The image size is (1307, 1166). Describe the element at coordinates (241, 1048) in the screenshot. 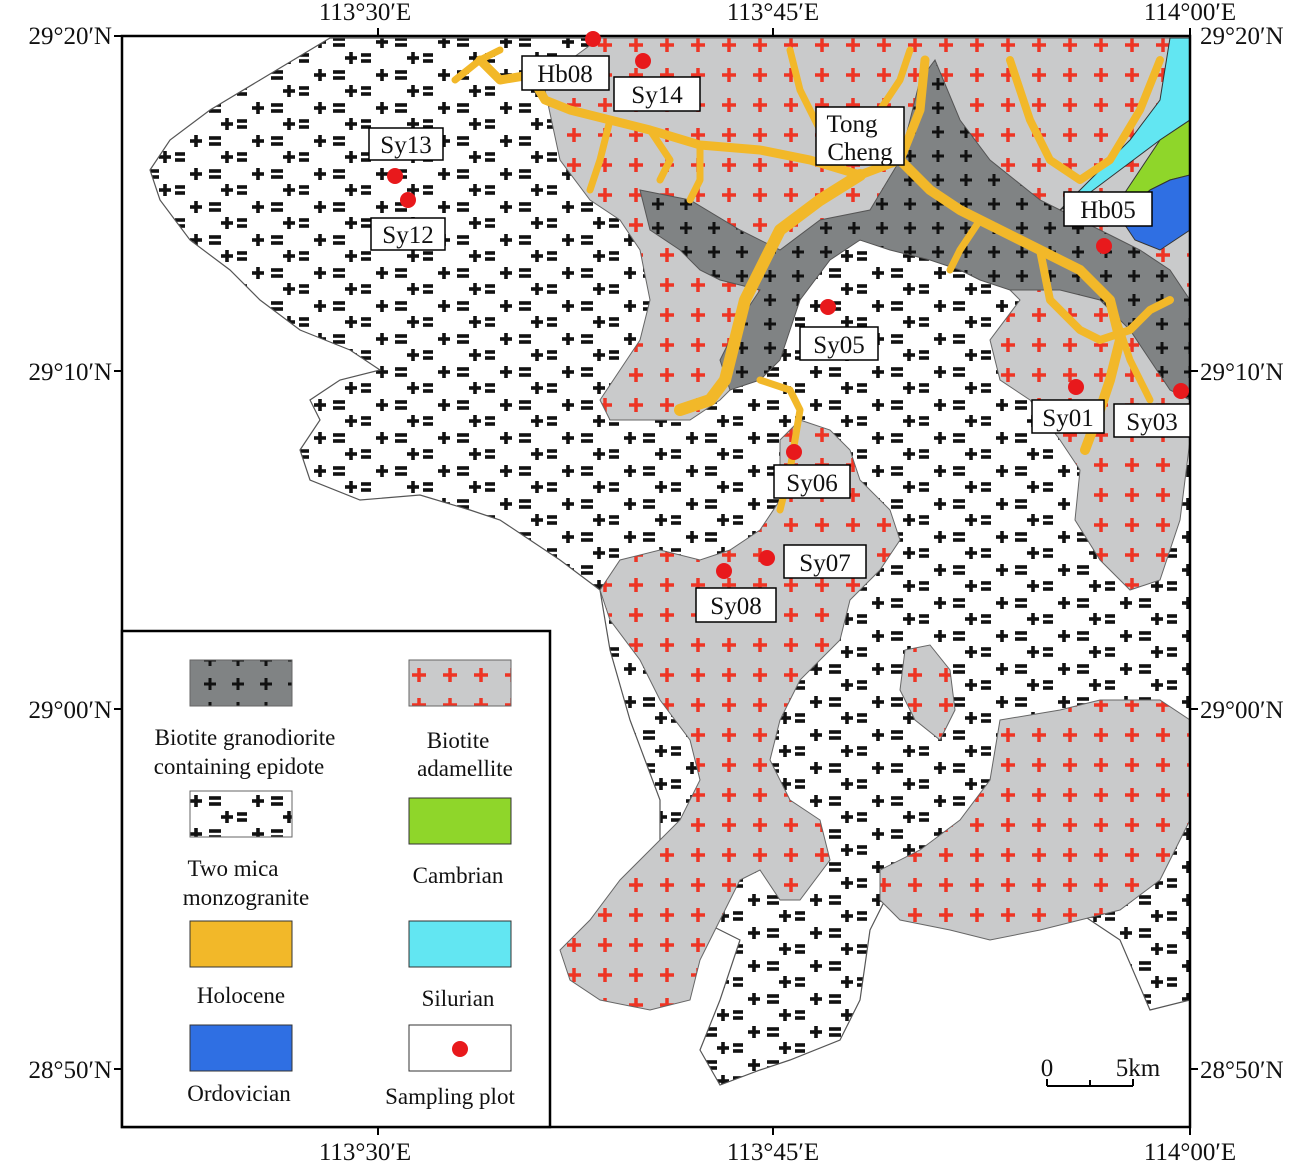

I see `legend-swatch-ordovician` at that location.